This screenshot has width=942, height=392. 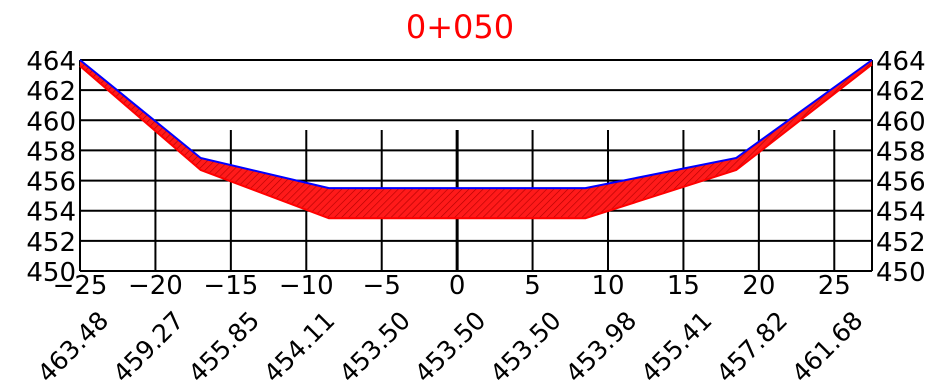 What do you see at coordinates (827, 347) in the screenshot?
I see `station-label: 461.68` at bounding box center [827, 347].